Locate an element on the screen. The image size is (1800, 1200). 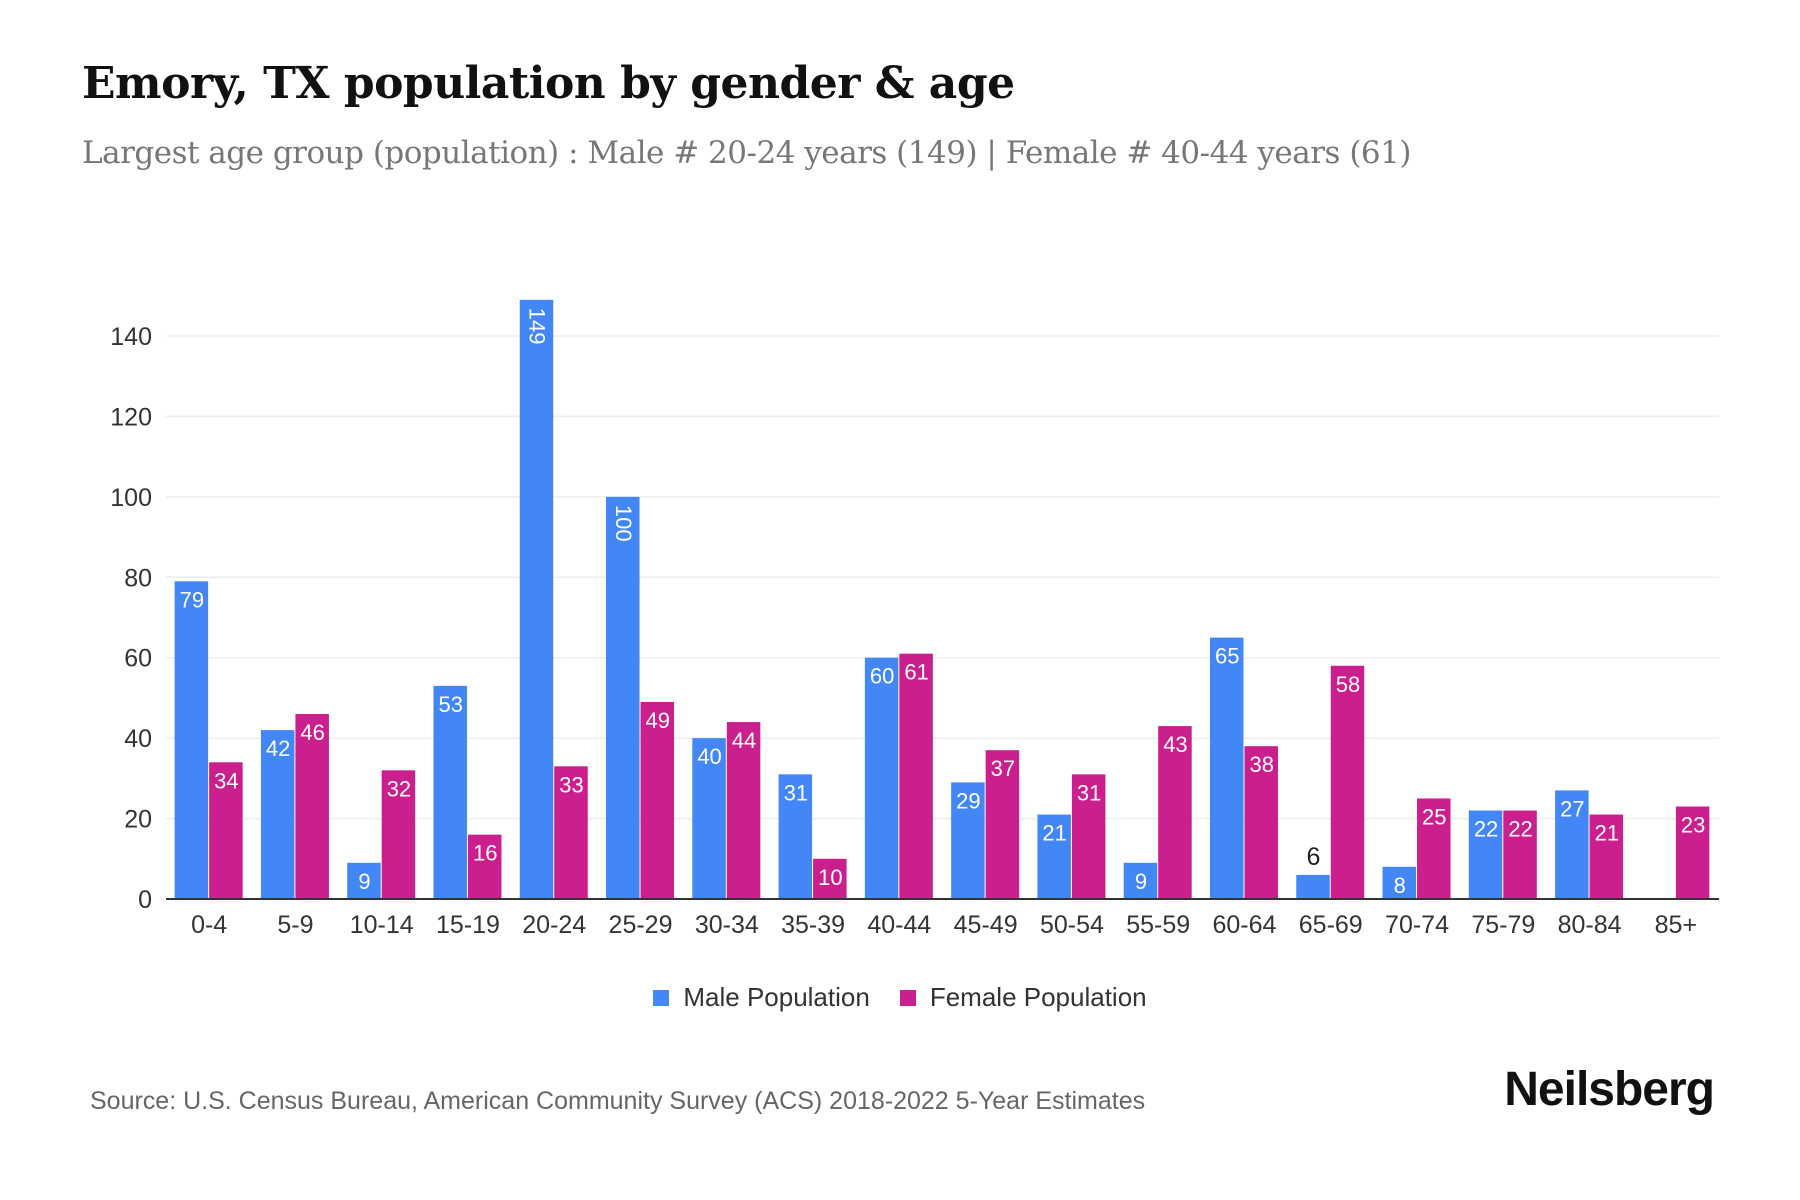
data-label: 10 is located at coordinates (830, 877).